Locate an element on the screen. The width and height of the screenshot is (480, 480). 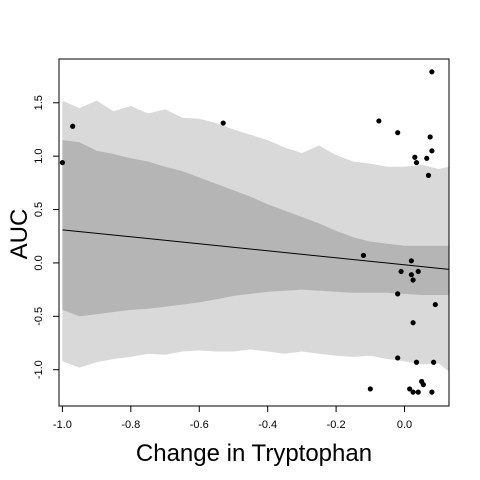
y-tick-label: 0.0 is located at coordinates (39, 262).